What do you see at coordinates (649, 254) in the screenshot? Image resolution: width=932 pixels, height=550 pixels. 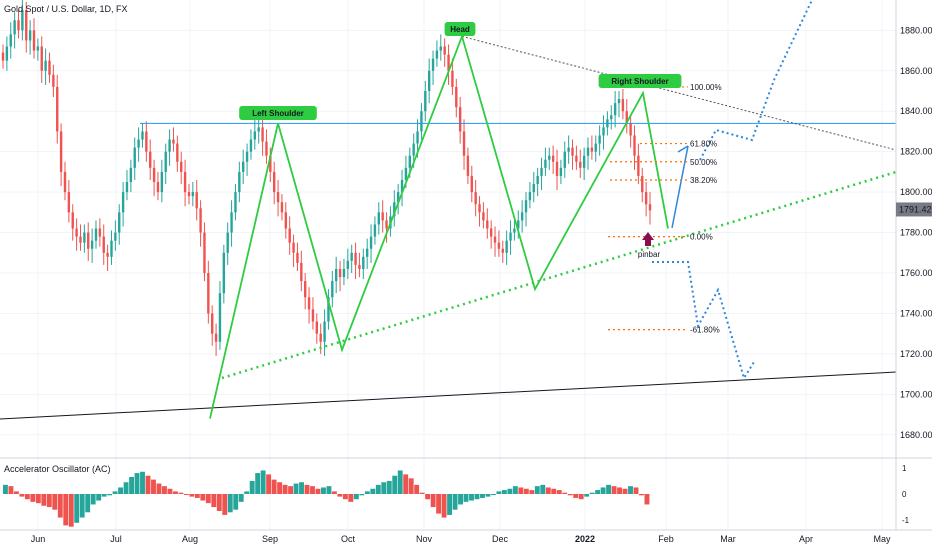 I see `pinbar-label: pinbar` at bounding box center [649, 254].